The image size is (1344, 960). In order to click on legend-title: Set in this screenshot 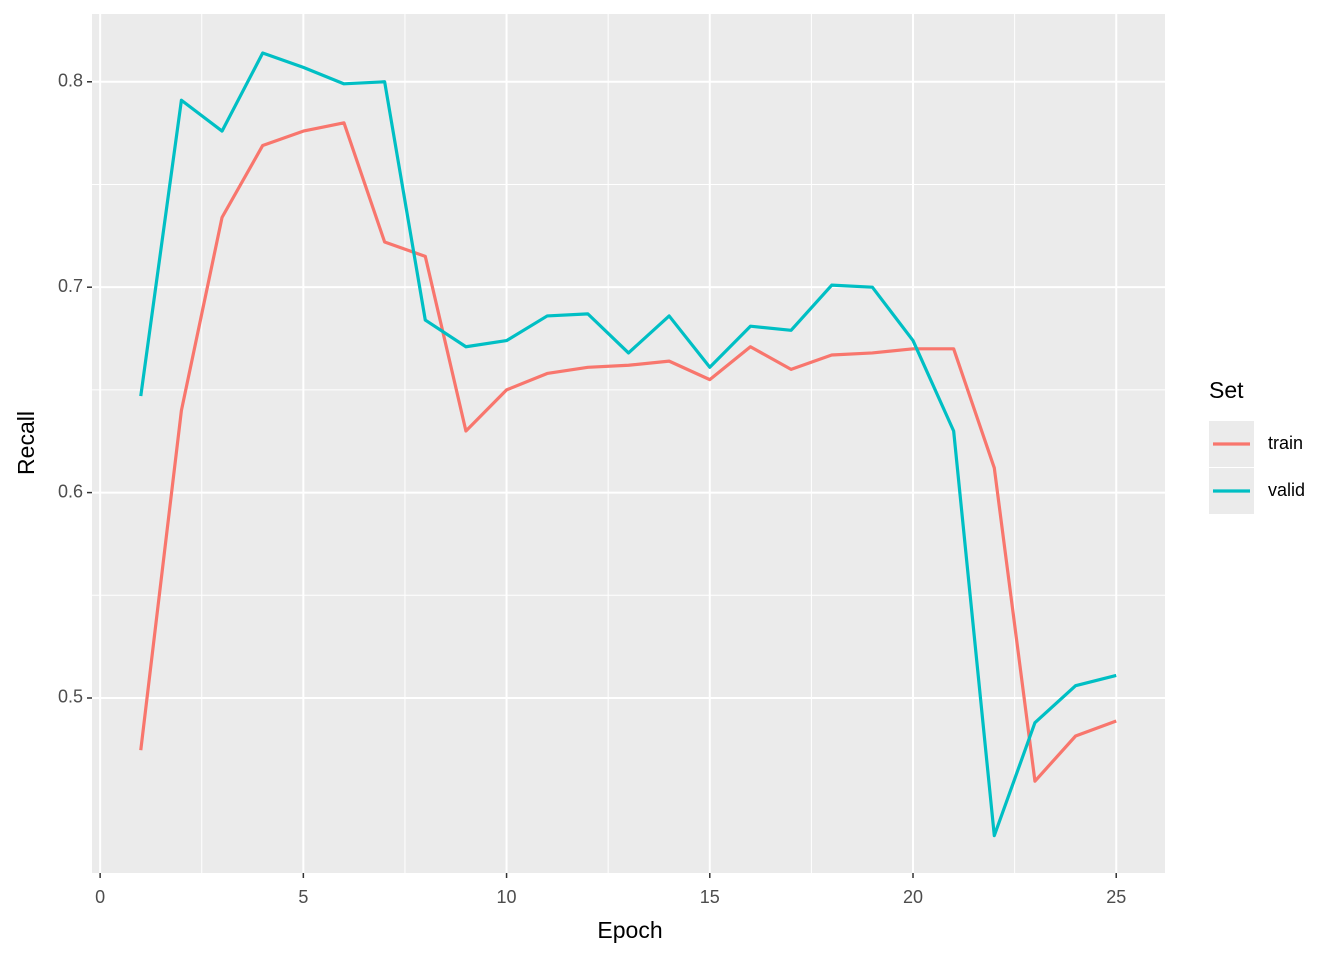, I will do `click(1226, 390)`.